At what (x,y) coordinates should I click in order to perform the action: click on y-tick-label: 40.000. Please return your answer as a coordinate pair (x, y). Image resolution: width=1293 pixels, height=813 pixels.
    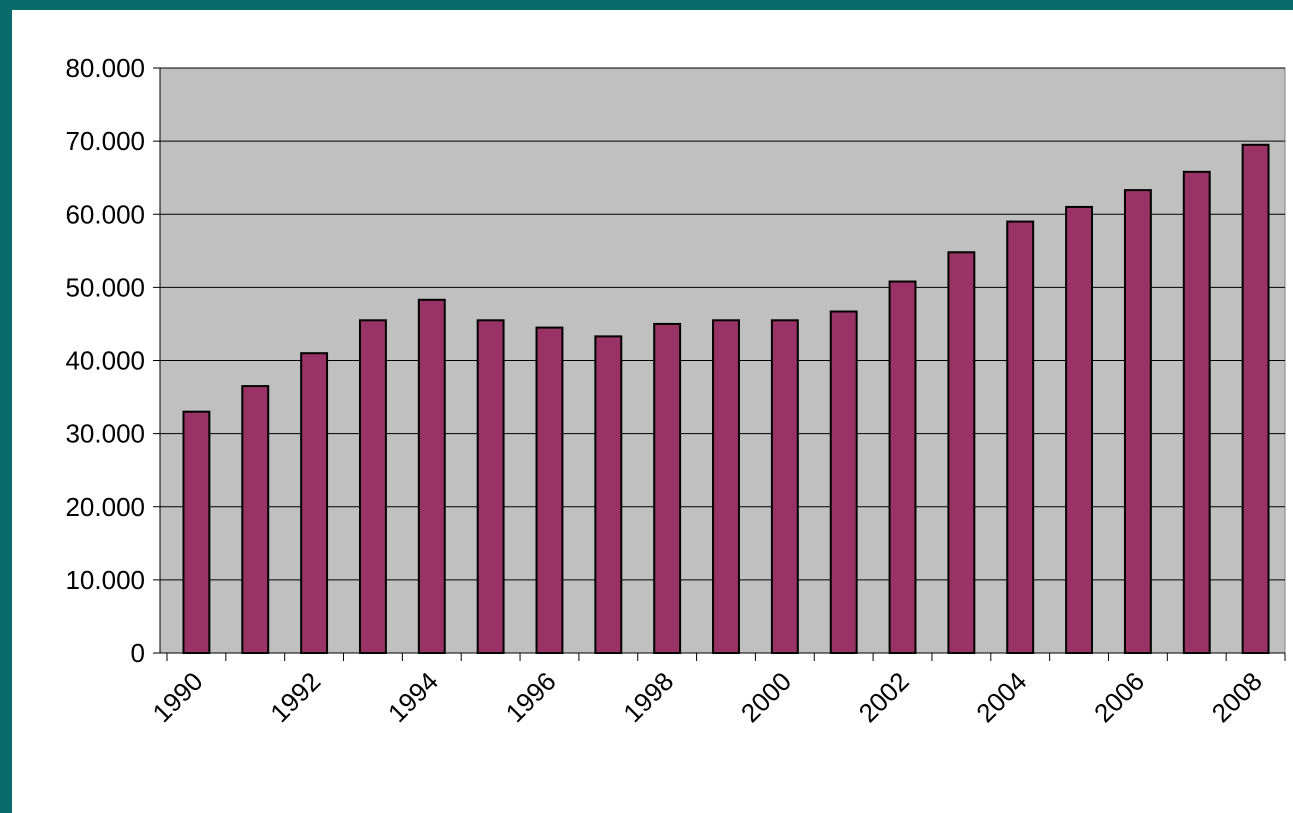
    Looking at the image, I should click on (105, 361).